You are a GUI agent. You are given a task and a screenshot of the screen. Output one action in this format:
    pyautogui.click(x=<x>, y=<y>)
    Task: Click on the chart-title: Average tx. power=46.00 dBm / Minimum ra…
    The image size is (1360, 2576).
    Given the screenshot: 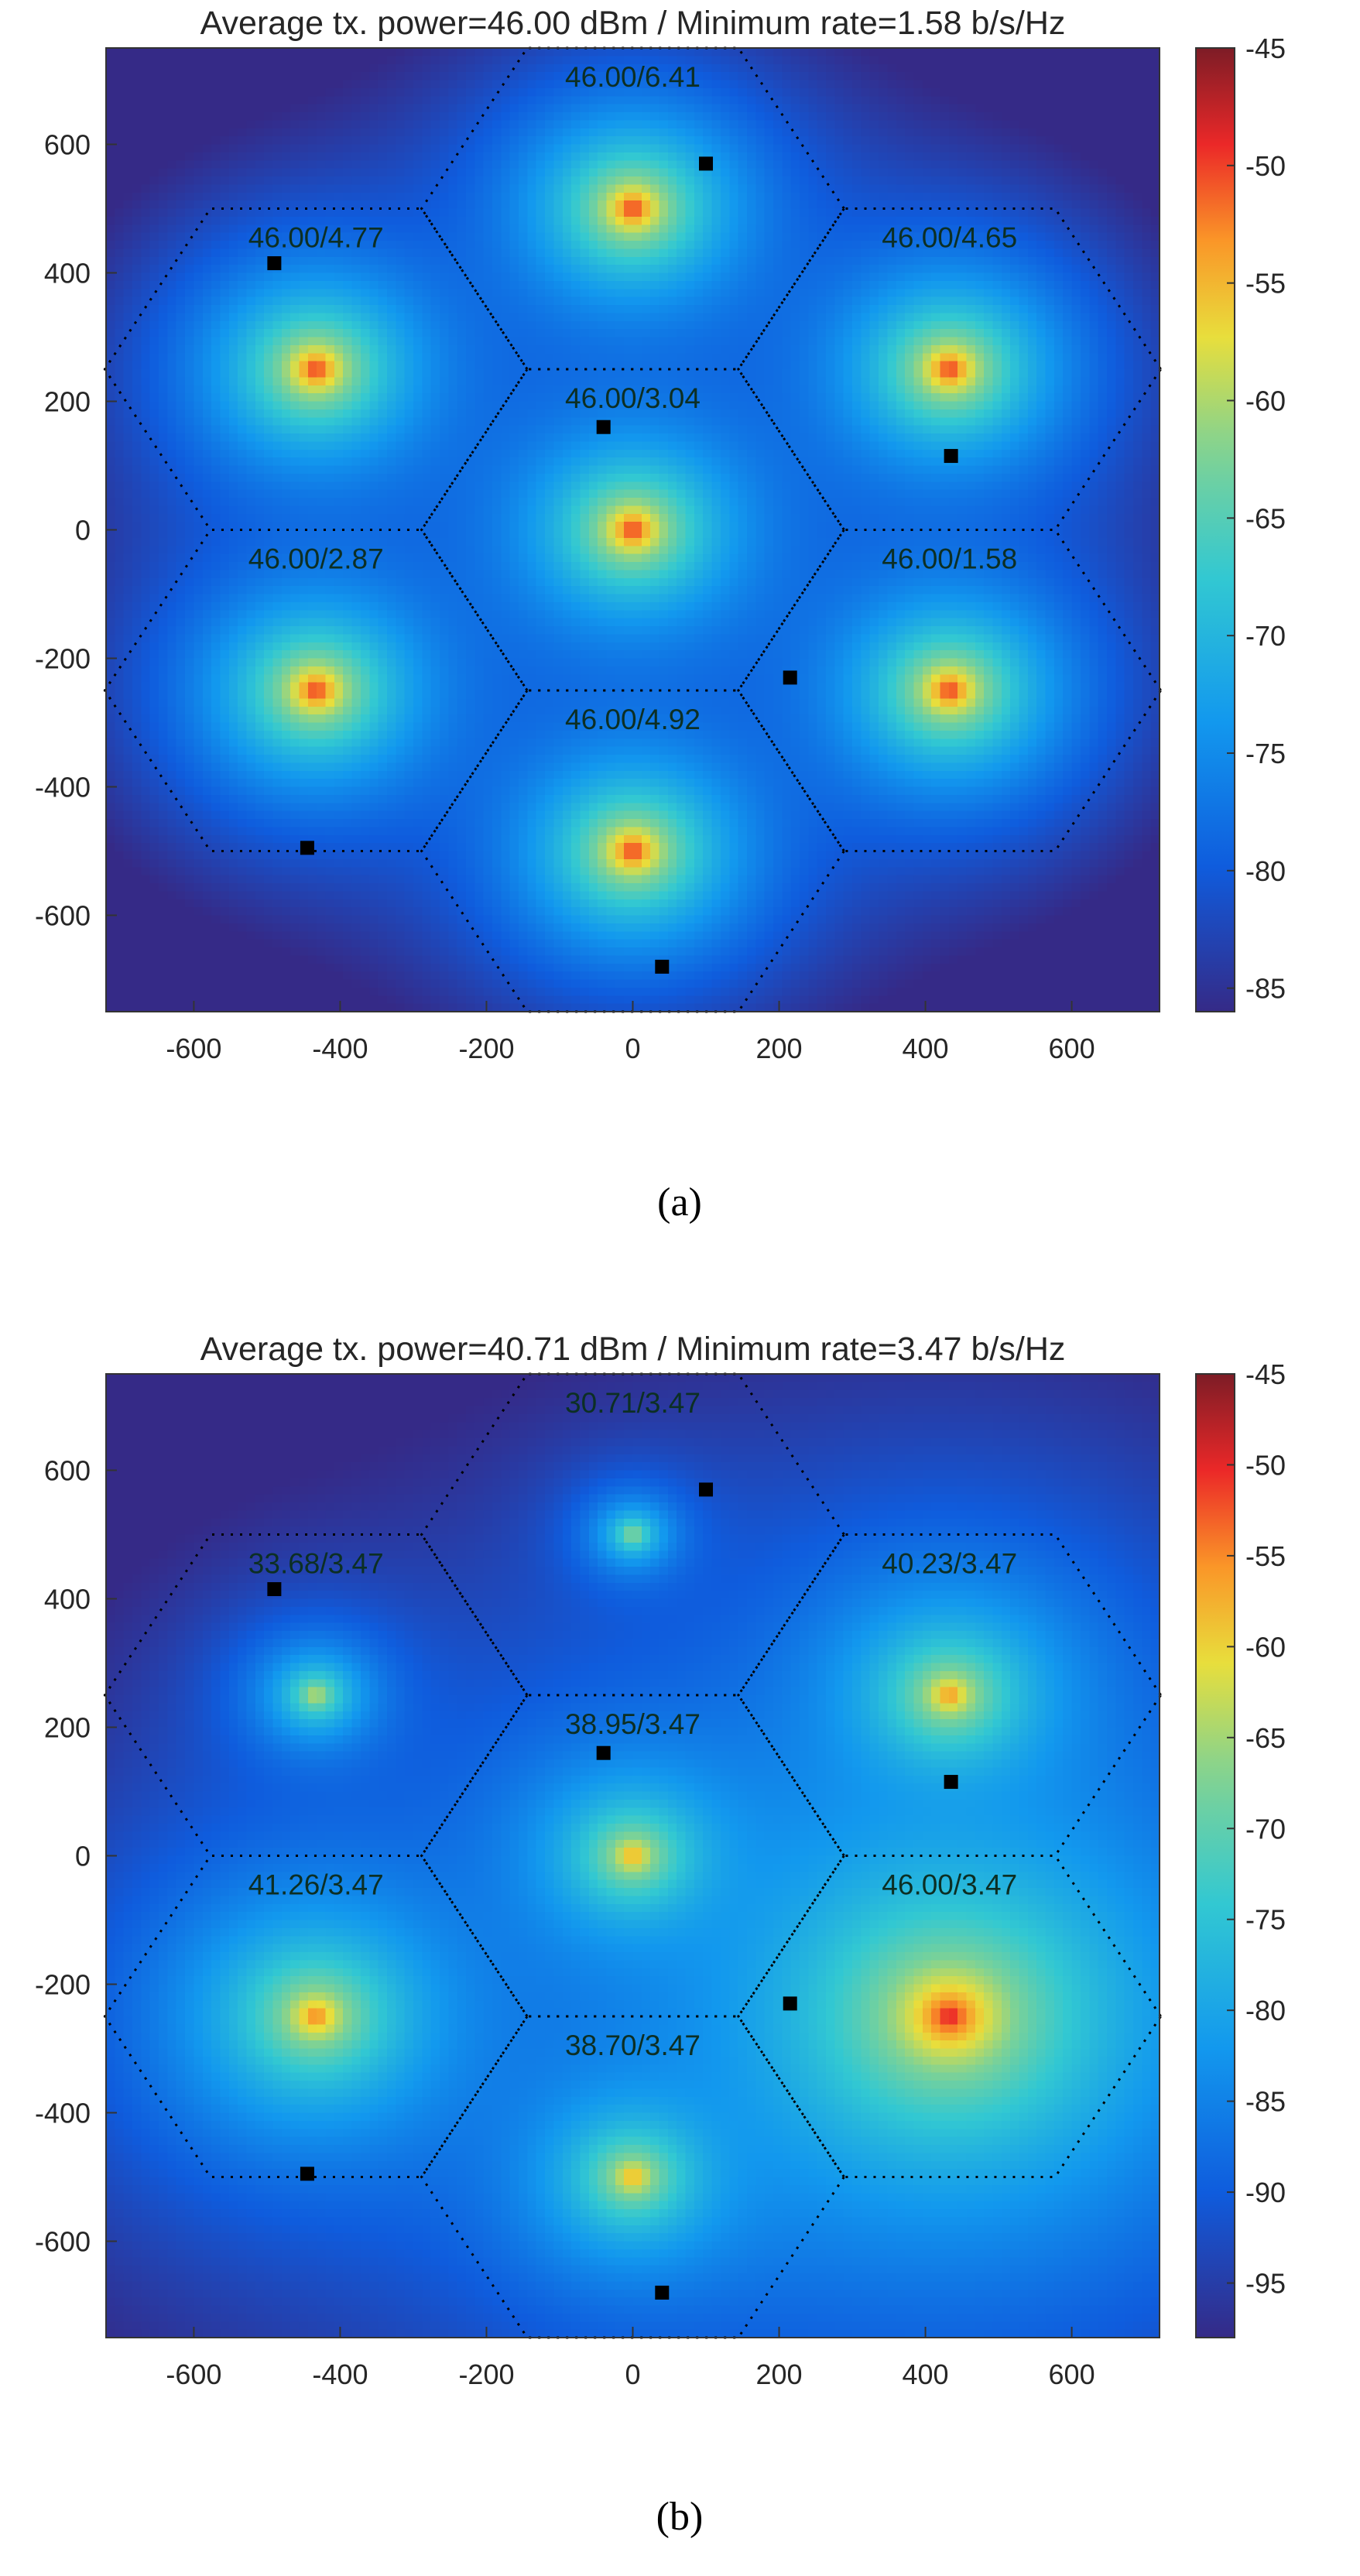 What is the action you would take?
    pyautogui.click(x=633, y=24)
    